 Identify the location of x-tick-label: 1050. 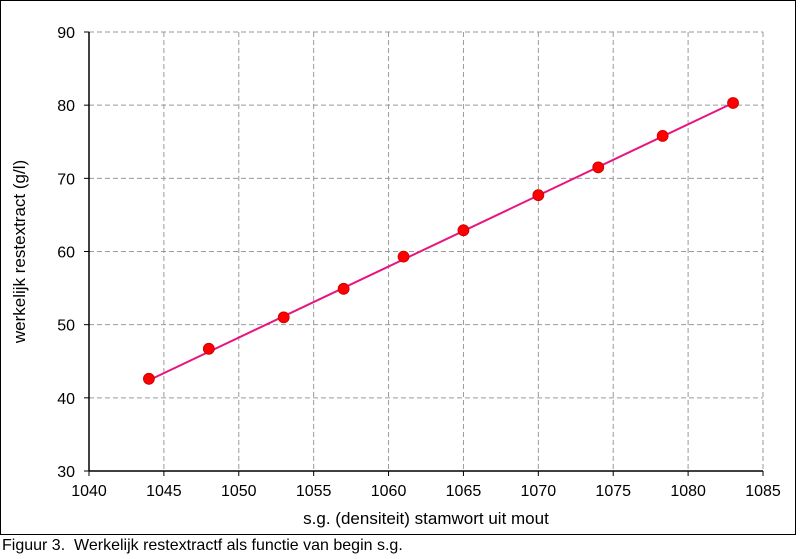
(239, 491).